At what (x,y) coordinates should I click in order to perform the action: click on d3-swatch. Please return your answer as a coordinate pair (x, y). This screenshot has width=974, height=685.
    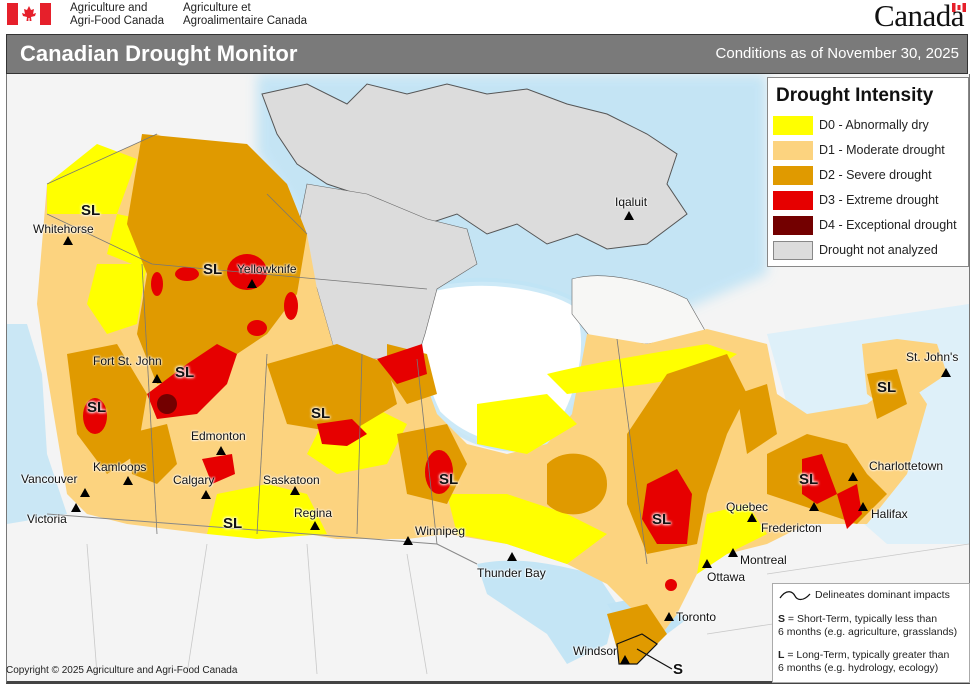
    Looking at the image, I should click on (793, 200).